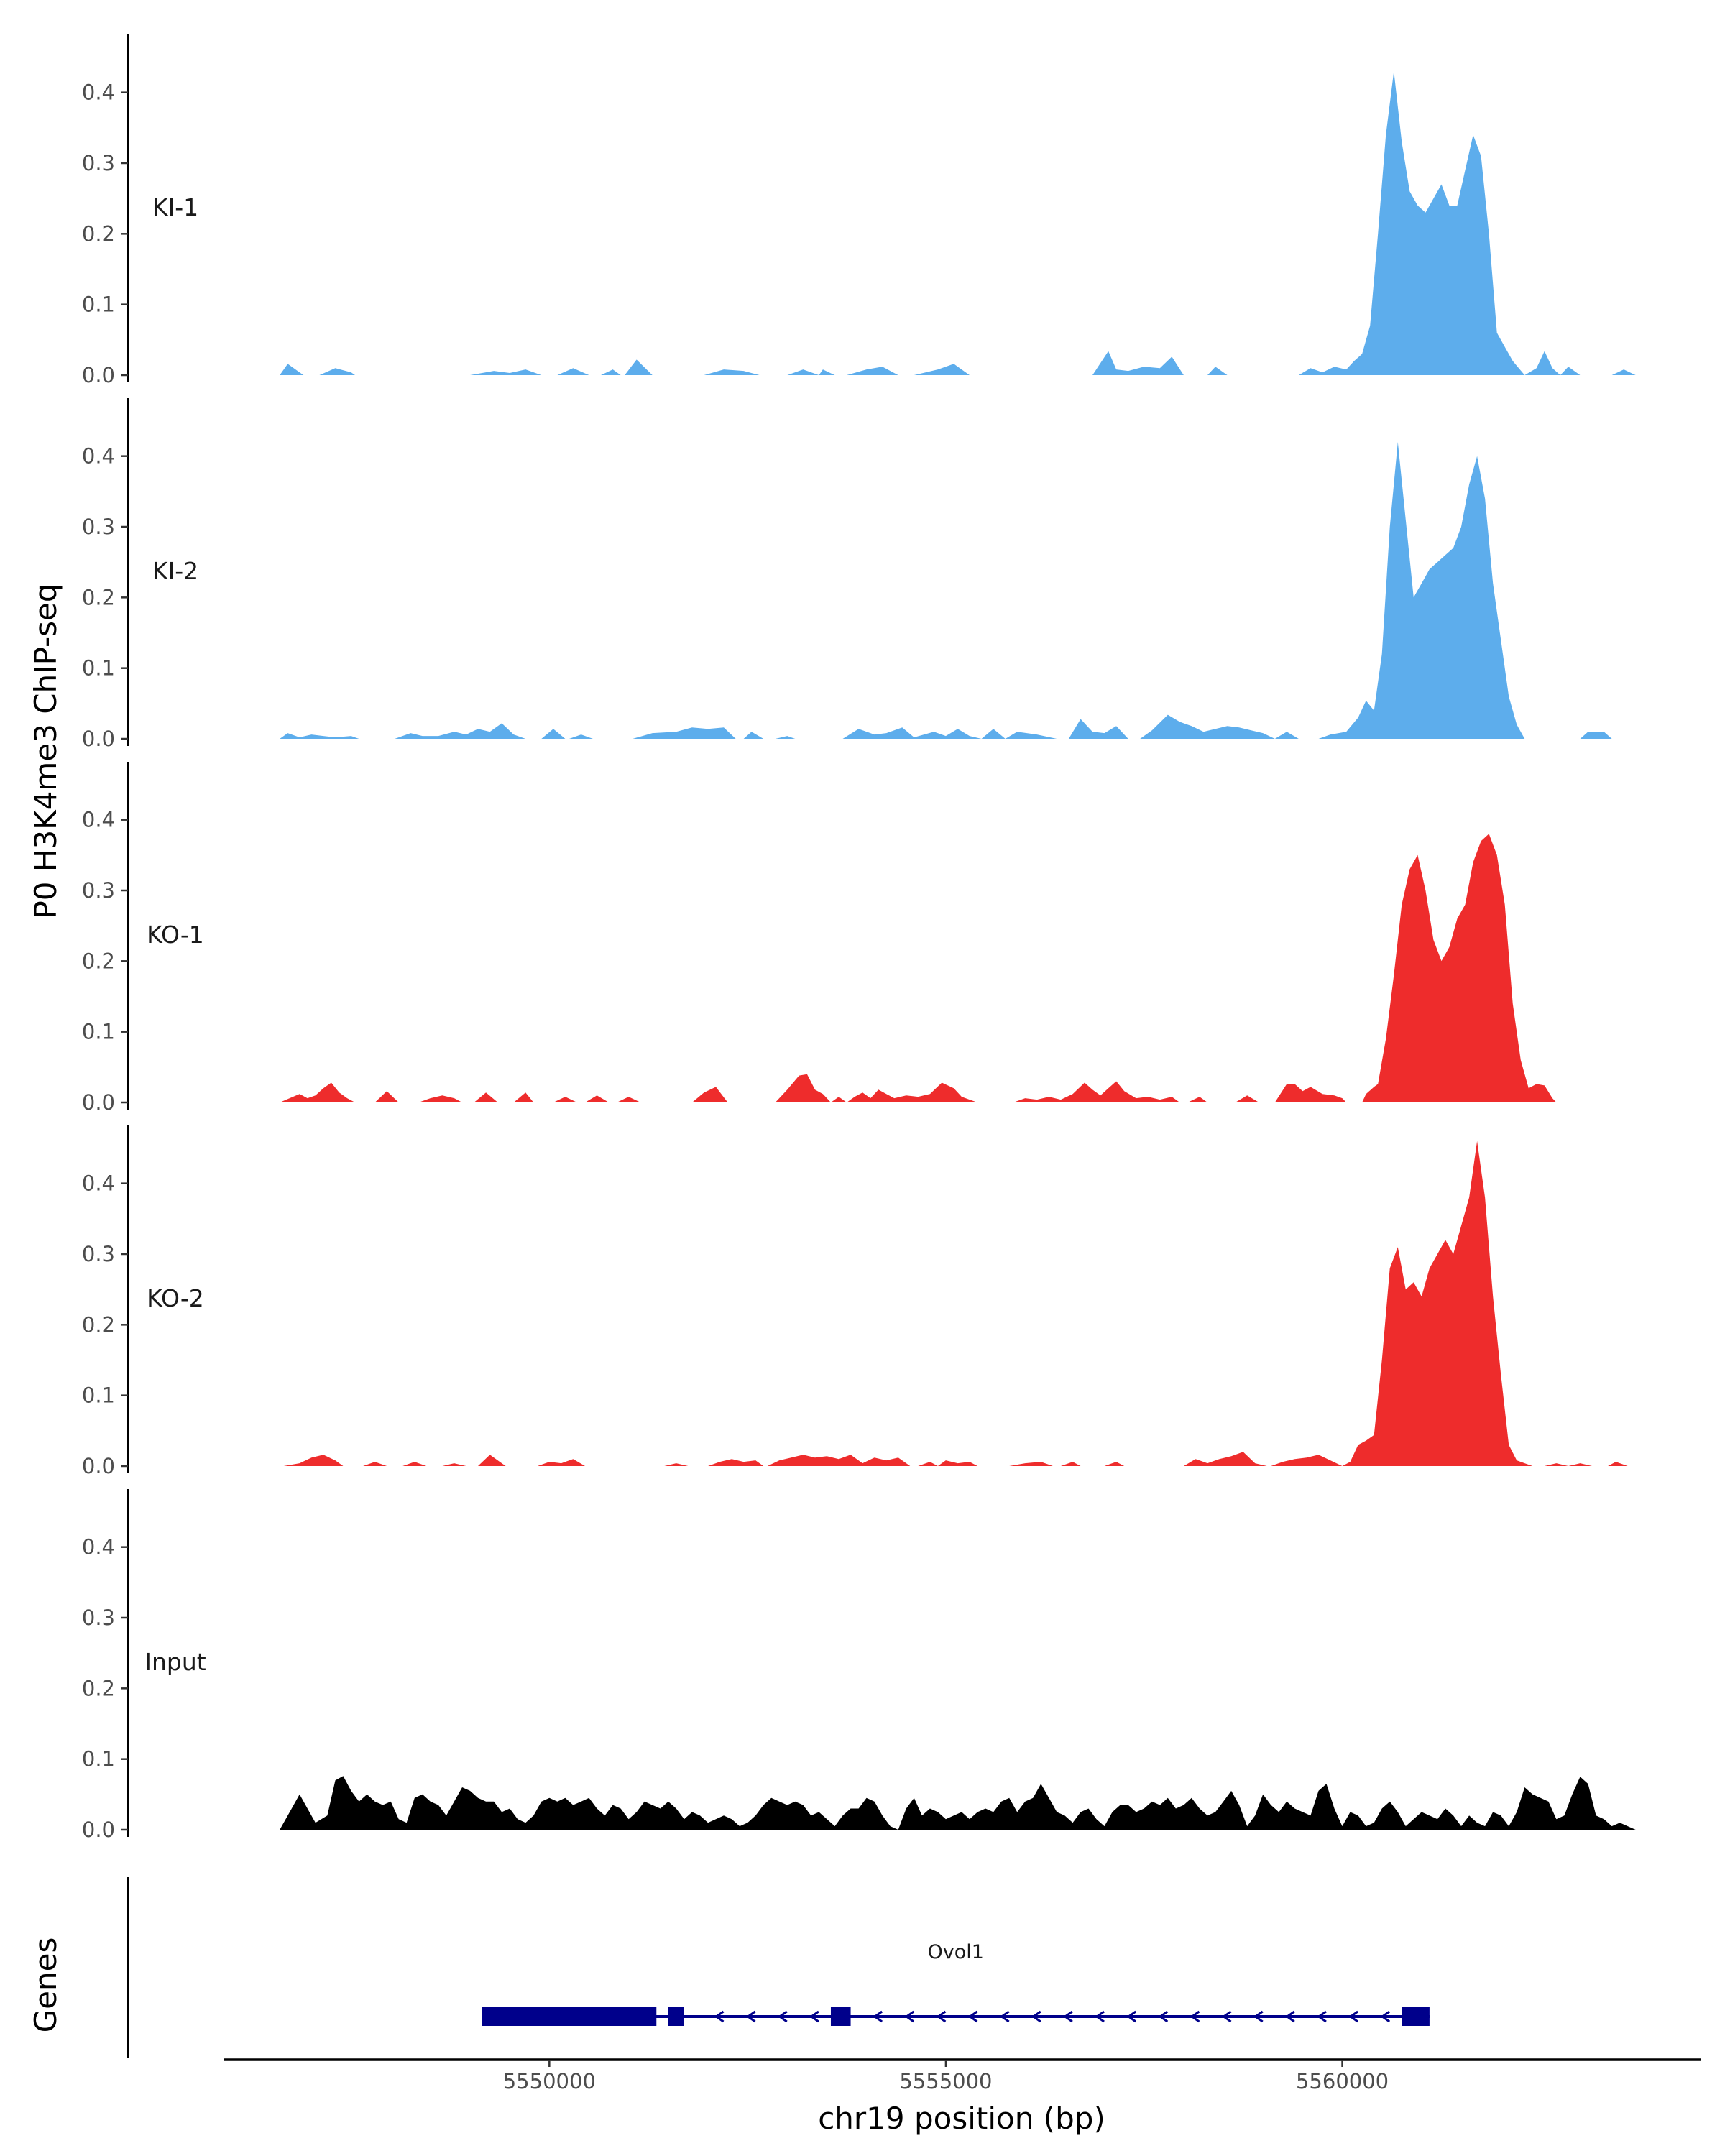  What do you see at coordinates (958, 1803) in the screenshot?
I see `signal-area-input` at bounding box center [958, 1803].